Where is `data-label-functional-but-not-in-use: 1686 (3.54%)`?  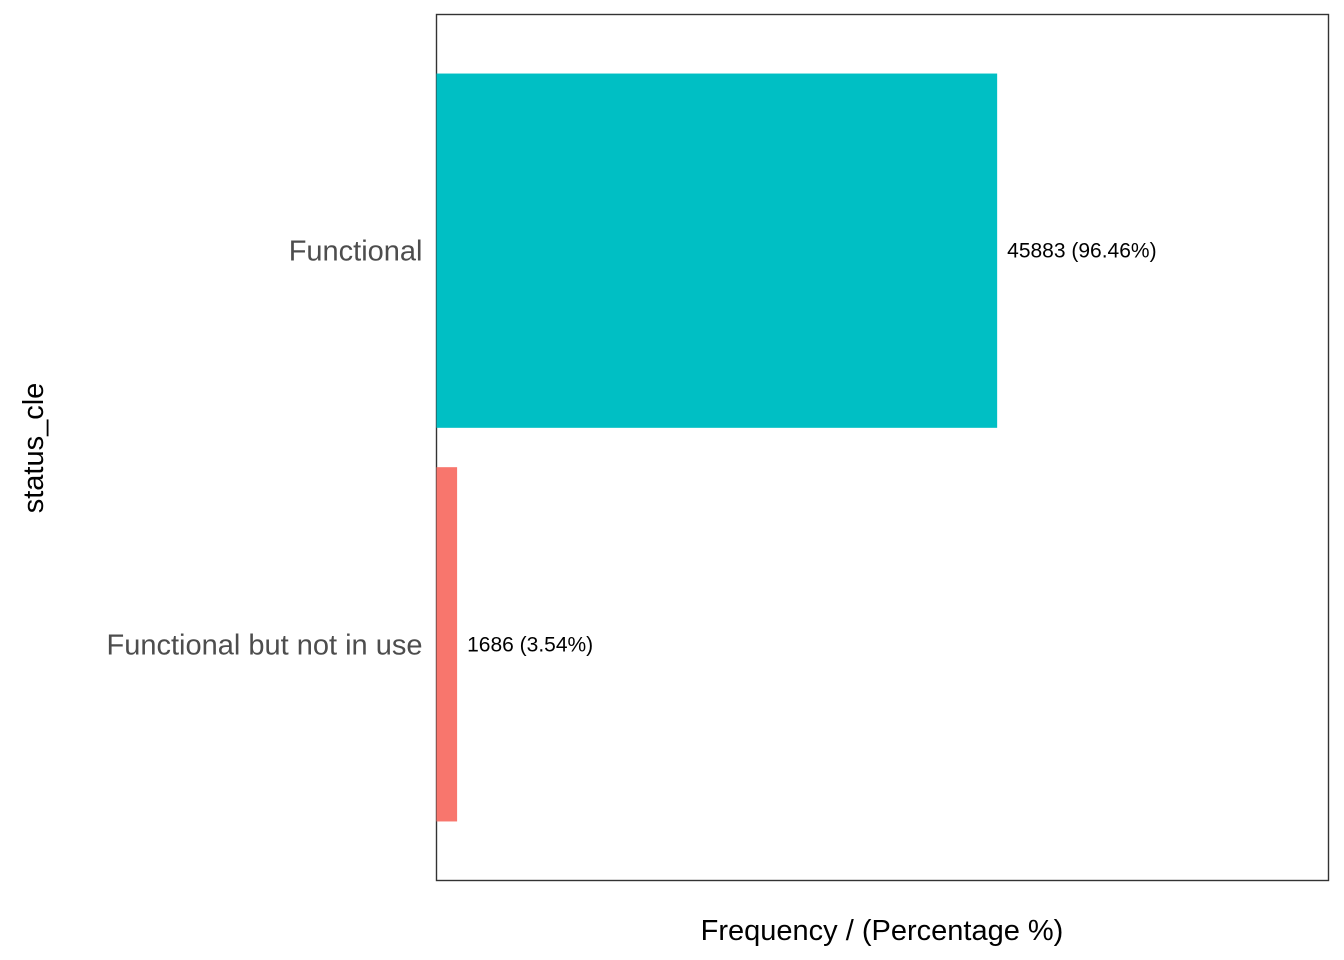
data-label-functional-but-not-in-use: 1686 (3.54%) is located at coordinates (530, 644).